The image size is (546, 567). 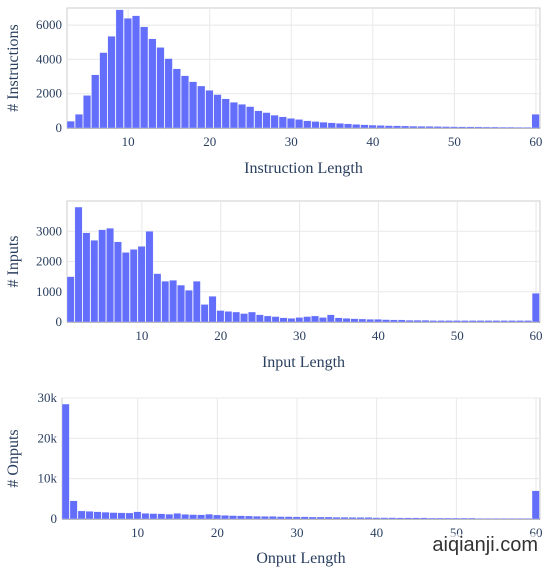 I want to click on y-axis-title: # Inputs, so click(x=13, y=262).